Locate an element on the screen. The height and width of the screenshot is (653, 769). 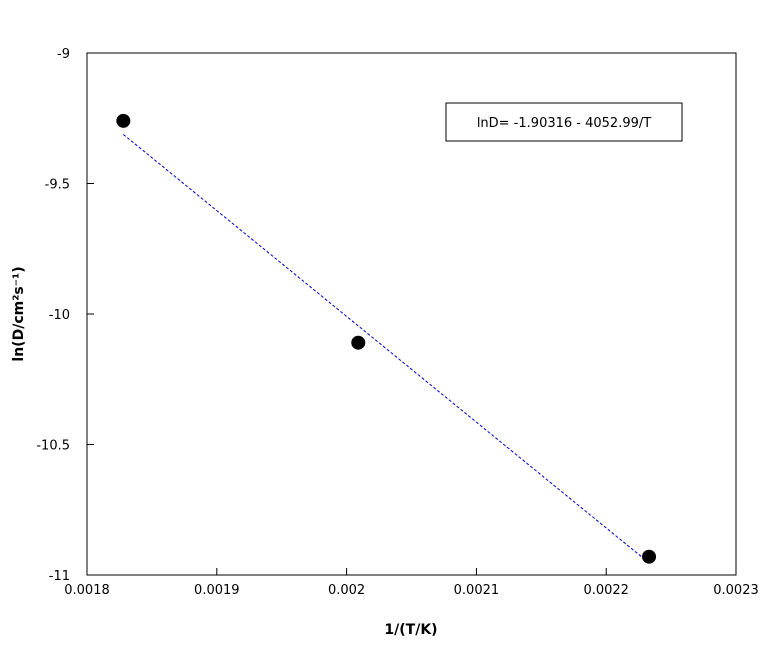
x-tick-label: 0.0019 is located at coordinates (217, 590).